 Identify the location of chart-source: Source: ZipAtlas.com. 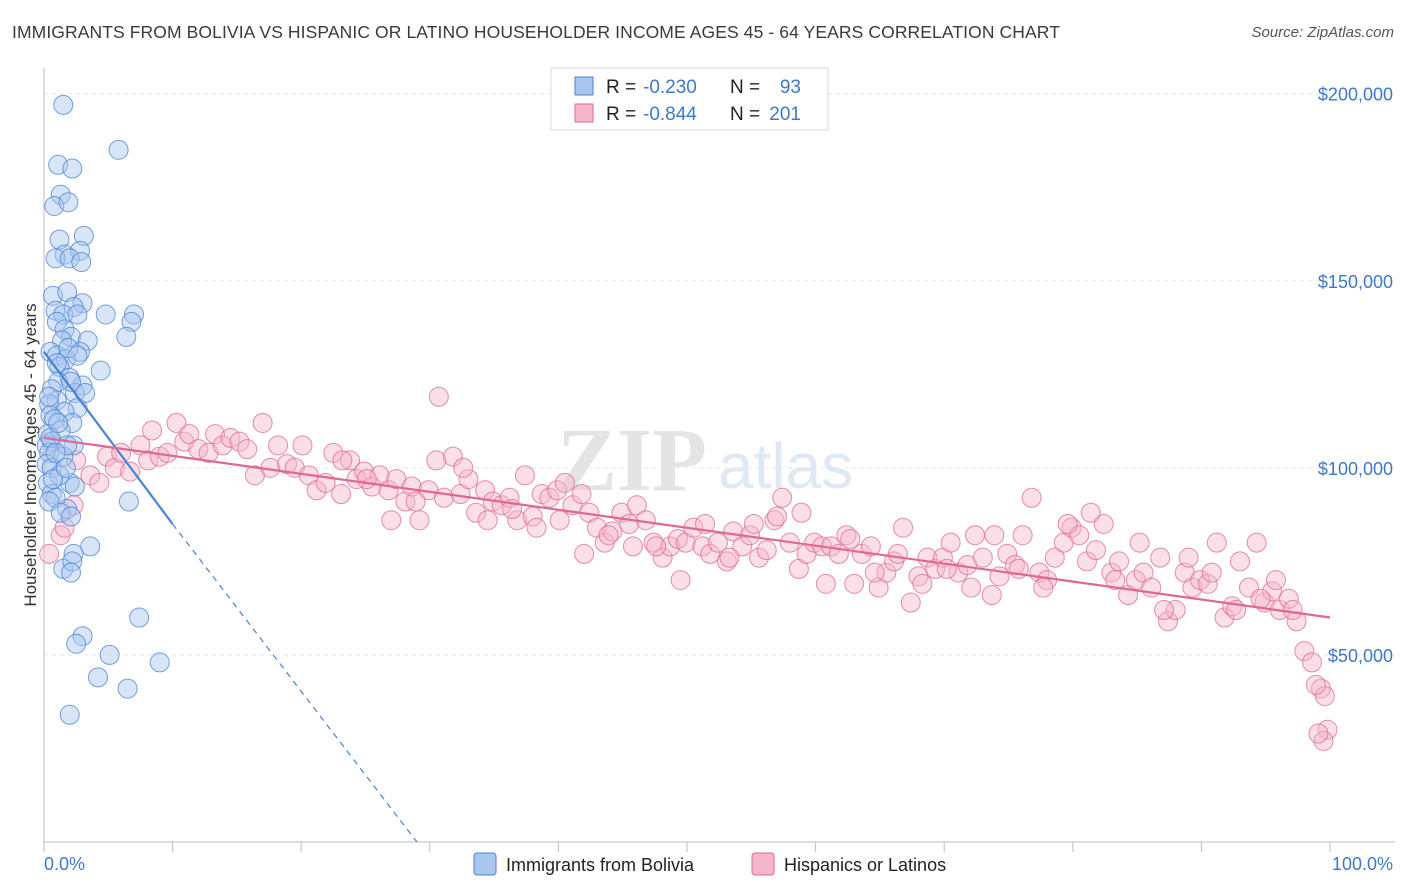
(1322, 32).